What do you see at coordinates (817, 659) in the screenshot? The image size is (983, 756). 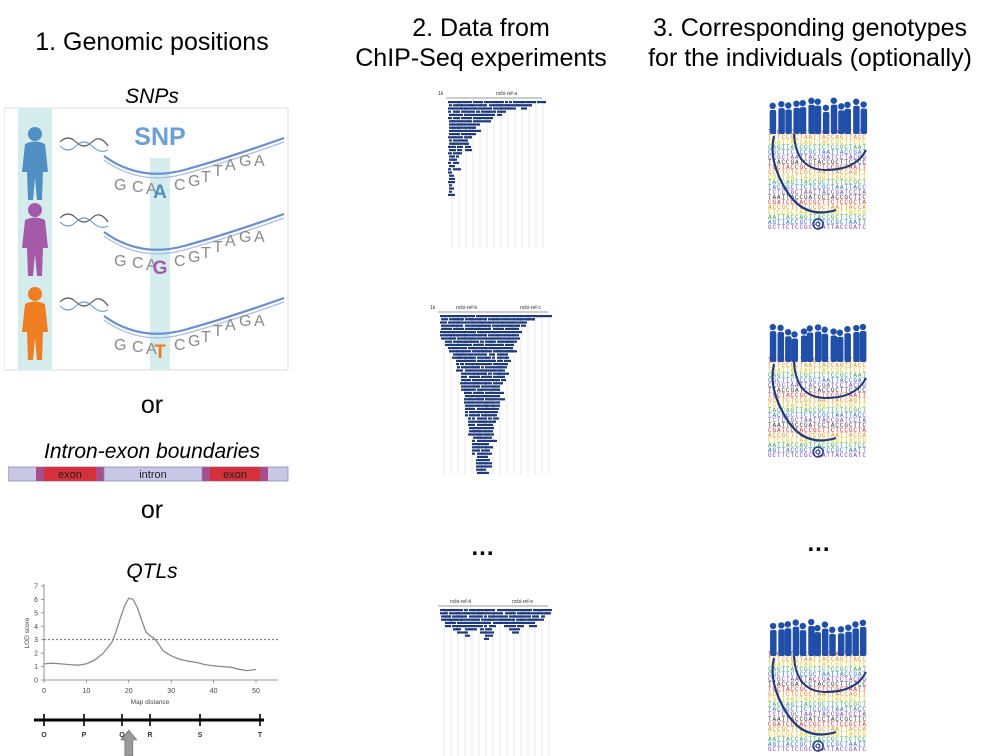 I see `genotype-sequence-row: TCTCCGCTAATTACCAGTTACC` at bounding box center [817, 659].